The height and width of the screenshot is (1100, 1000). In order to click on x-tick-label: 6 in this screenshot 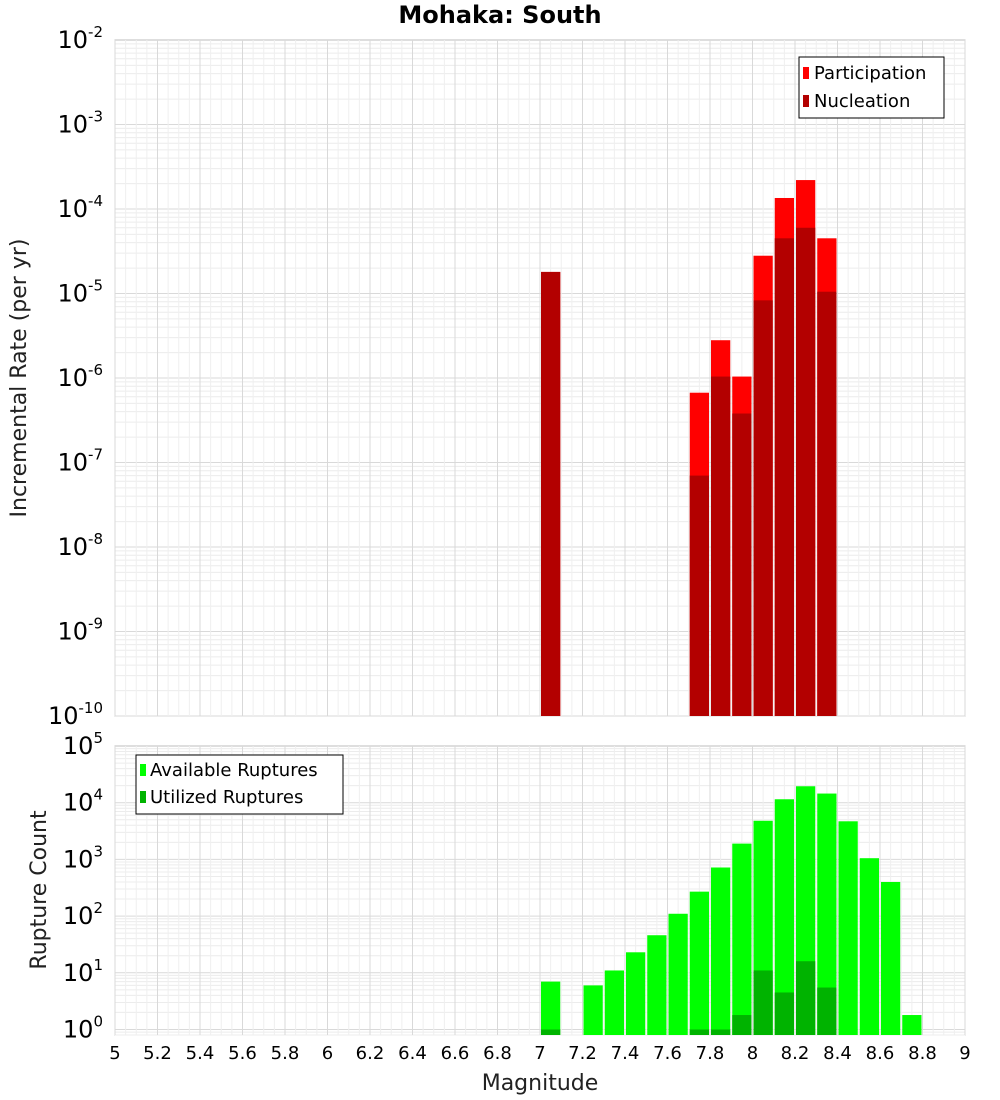, I will do `click(327, 1053)`.